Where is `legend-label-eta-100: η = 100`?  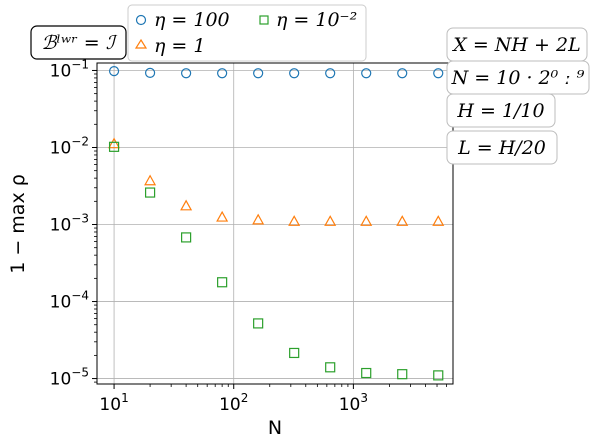 legend-label-eta-100: η = 100 is located at coordinates (192, 20).